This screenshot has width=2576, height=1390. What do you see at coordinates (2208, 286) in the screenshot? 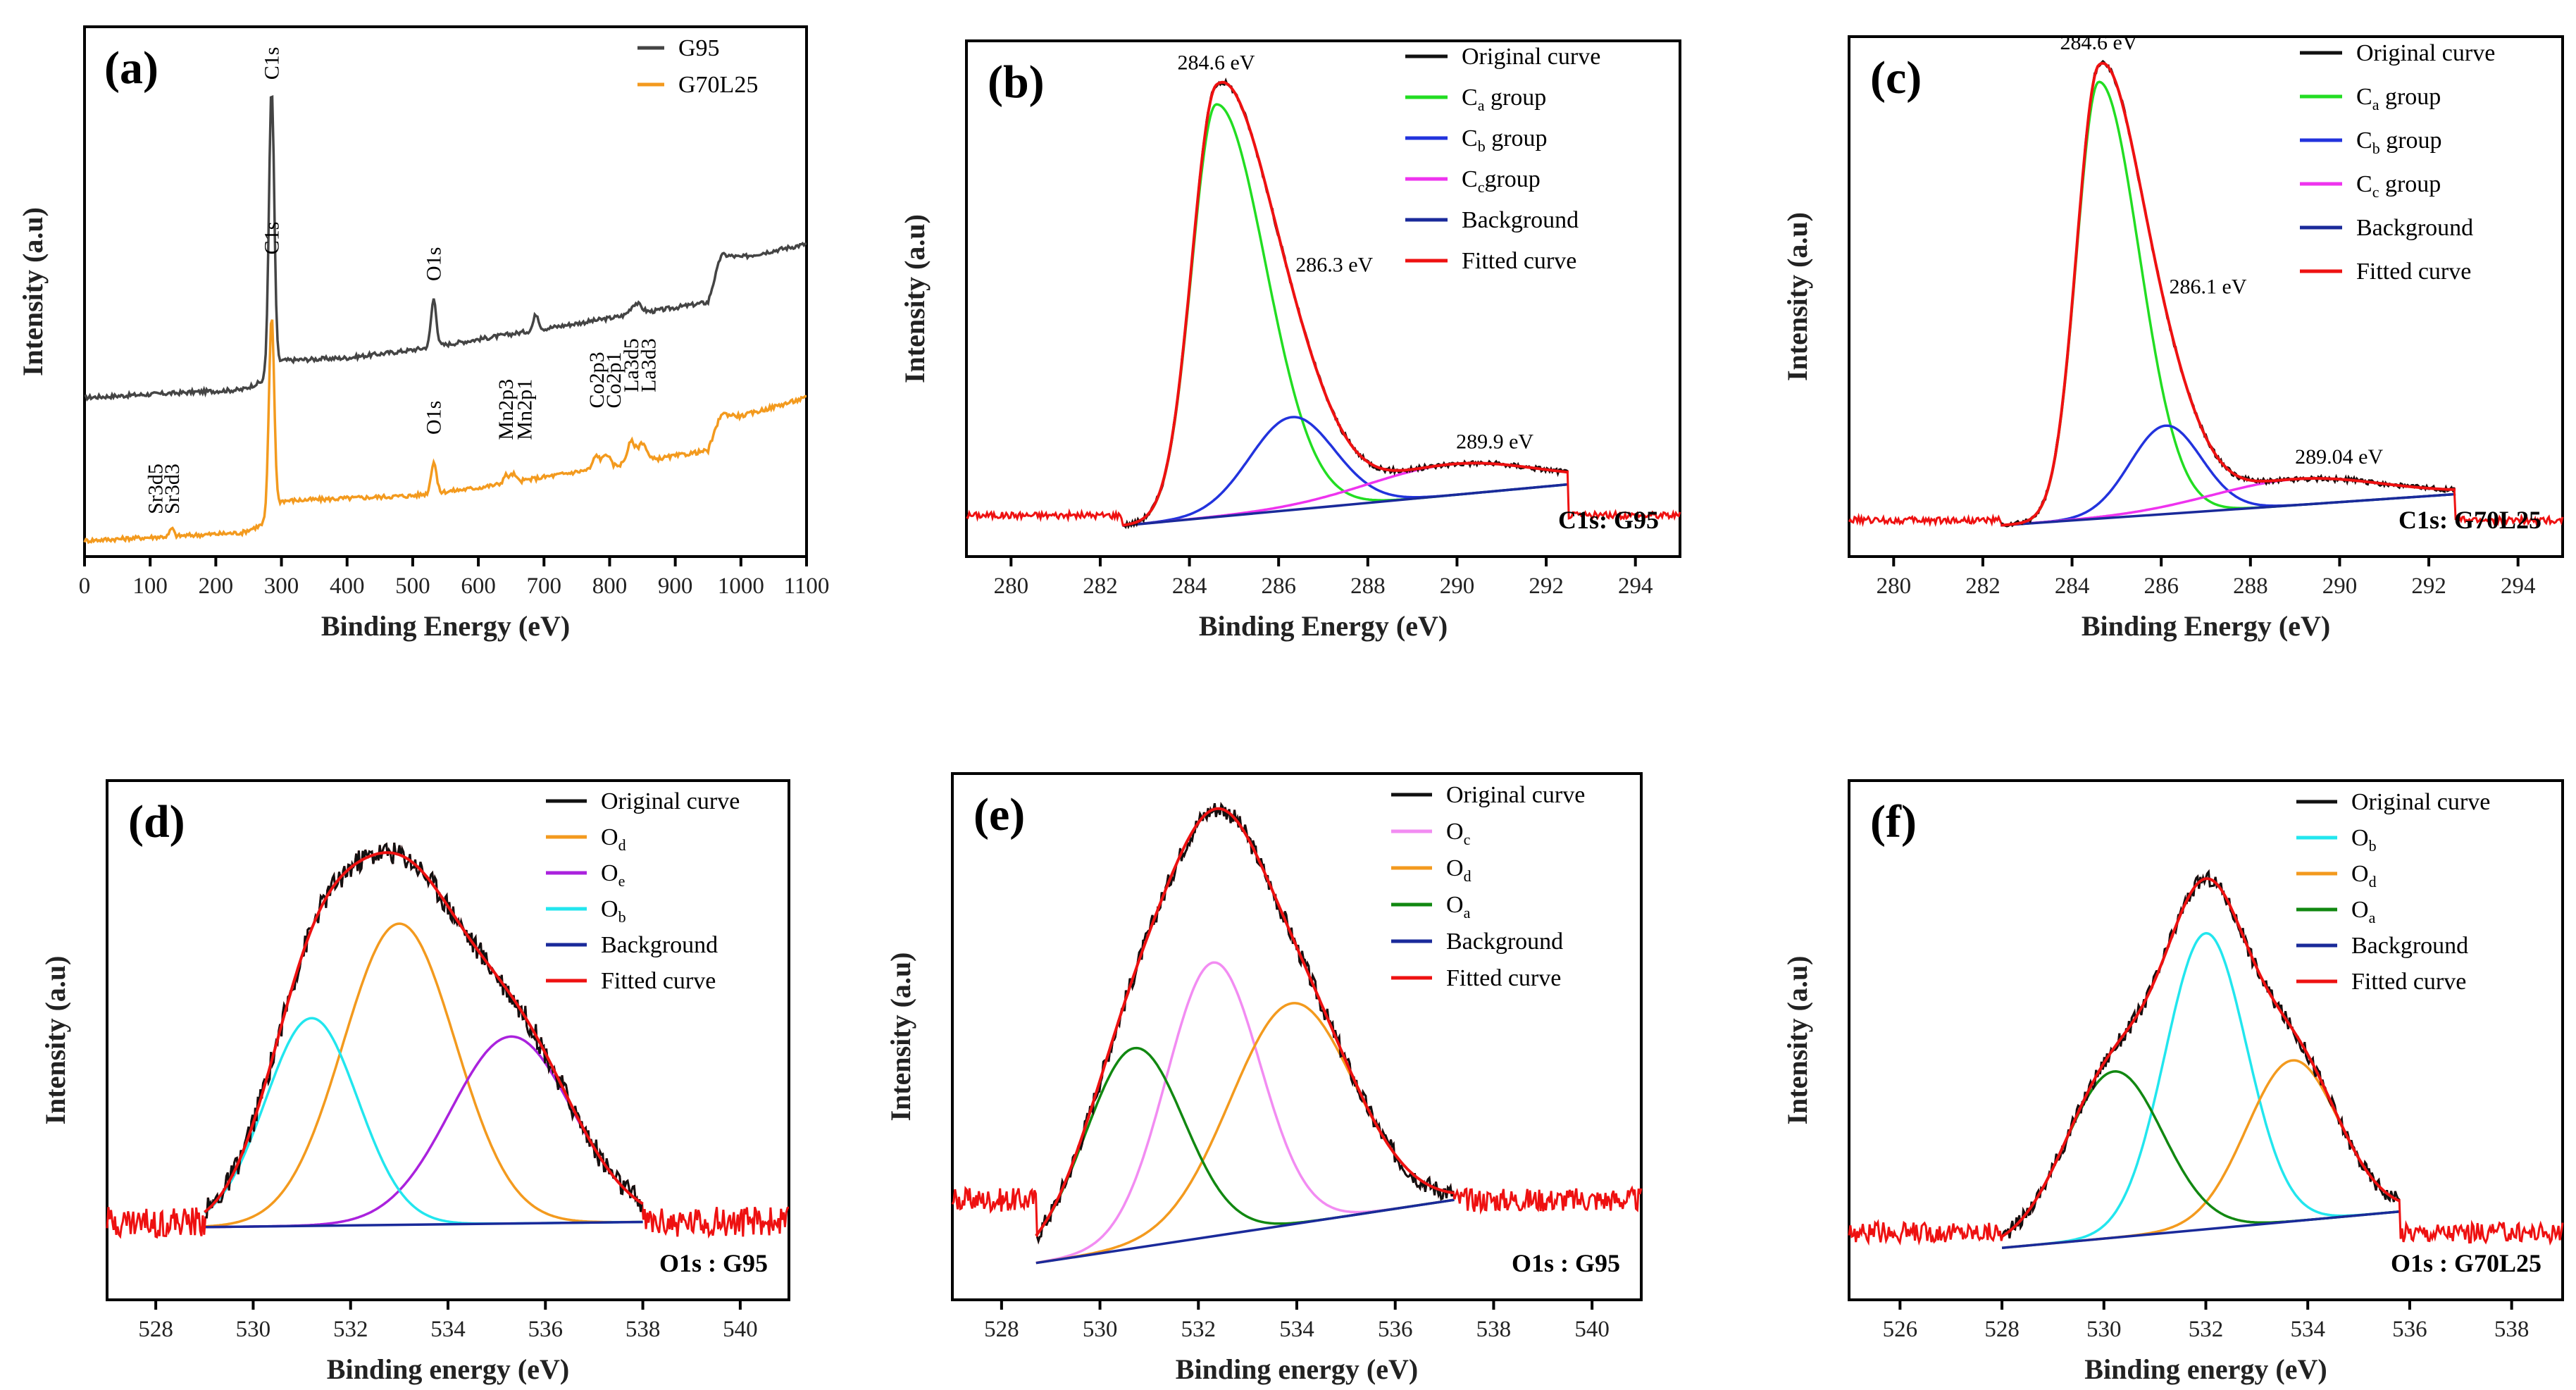
I see `peak-energy-label: 286.1 eV` at bounding box center [2208, 286].